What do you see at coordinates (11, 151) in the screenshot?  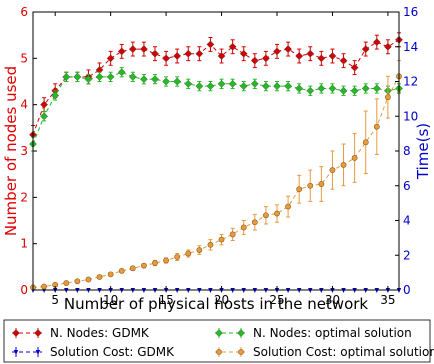 I see `y-left-axis-title: Number of nodes used` at bounding box center [11, 151].